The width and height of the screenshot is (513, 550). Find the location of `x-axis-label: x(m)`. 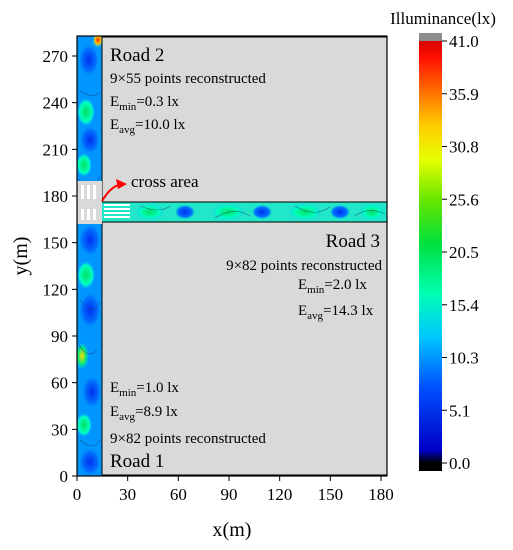

x-axis-label: x(m) is located at coordinates (232, 530).